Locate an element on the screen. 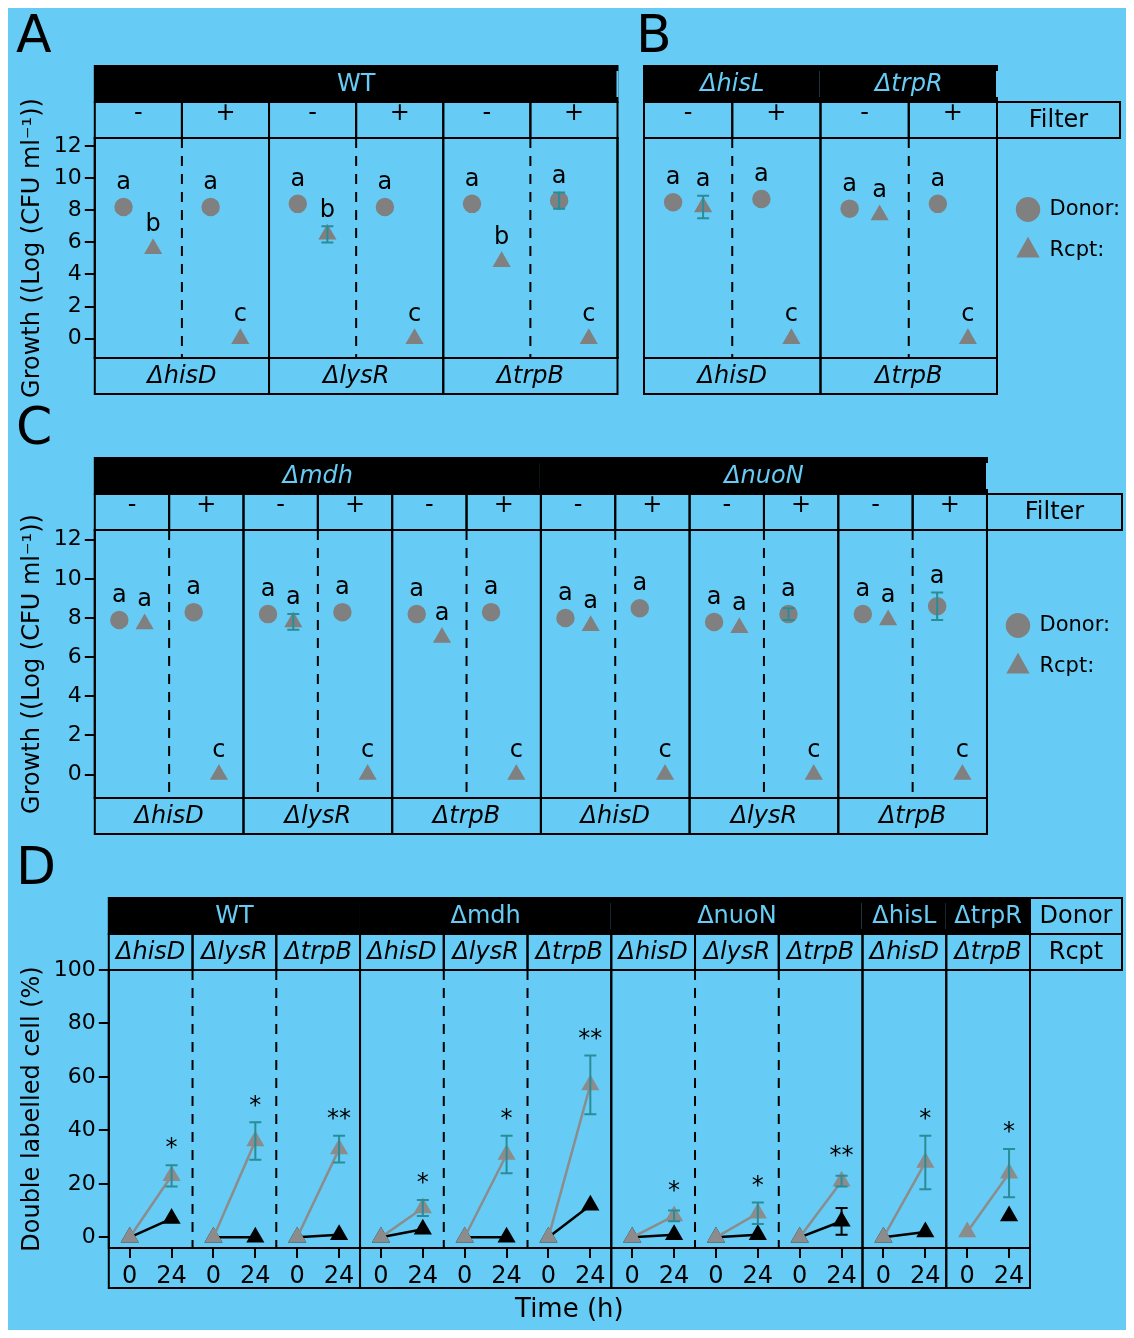 The width and height of the screenshot is (1134, 1338). text: Rcpt is located at coordinates (1076, 951).